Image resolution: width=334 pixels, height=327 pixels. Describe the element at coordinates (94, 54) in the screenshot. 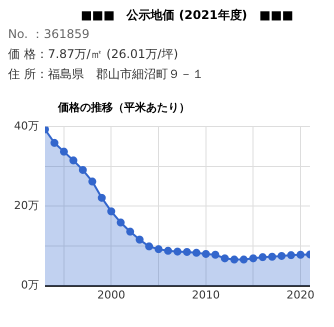

I see `text: 価 格：7.87万/㎡ (26.01万/坪)` at that location.